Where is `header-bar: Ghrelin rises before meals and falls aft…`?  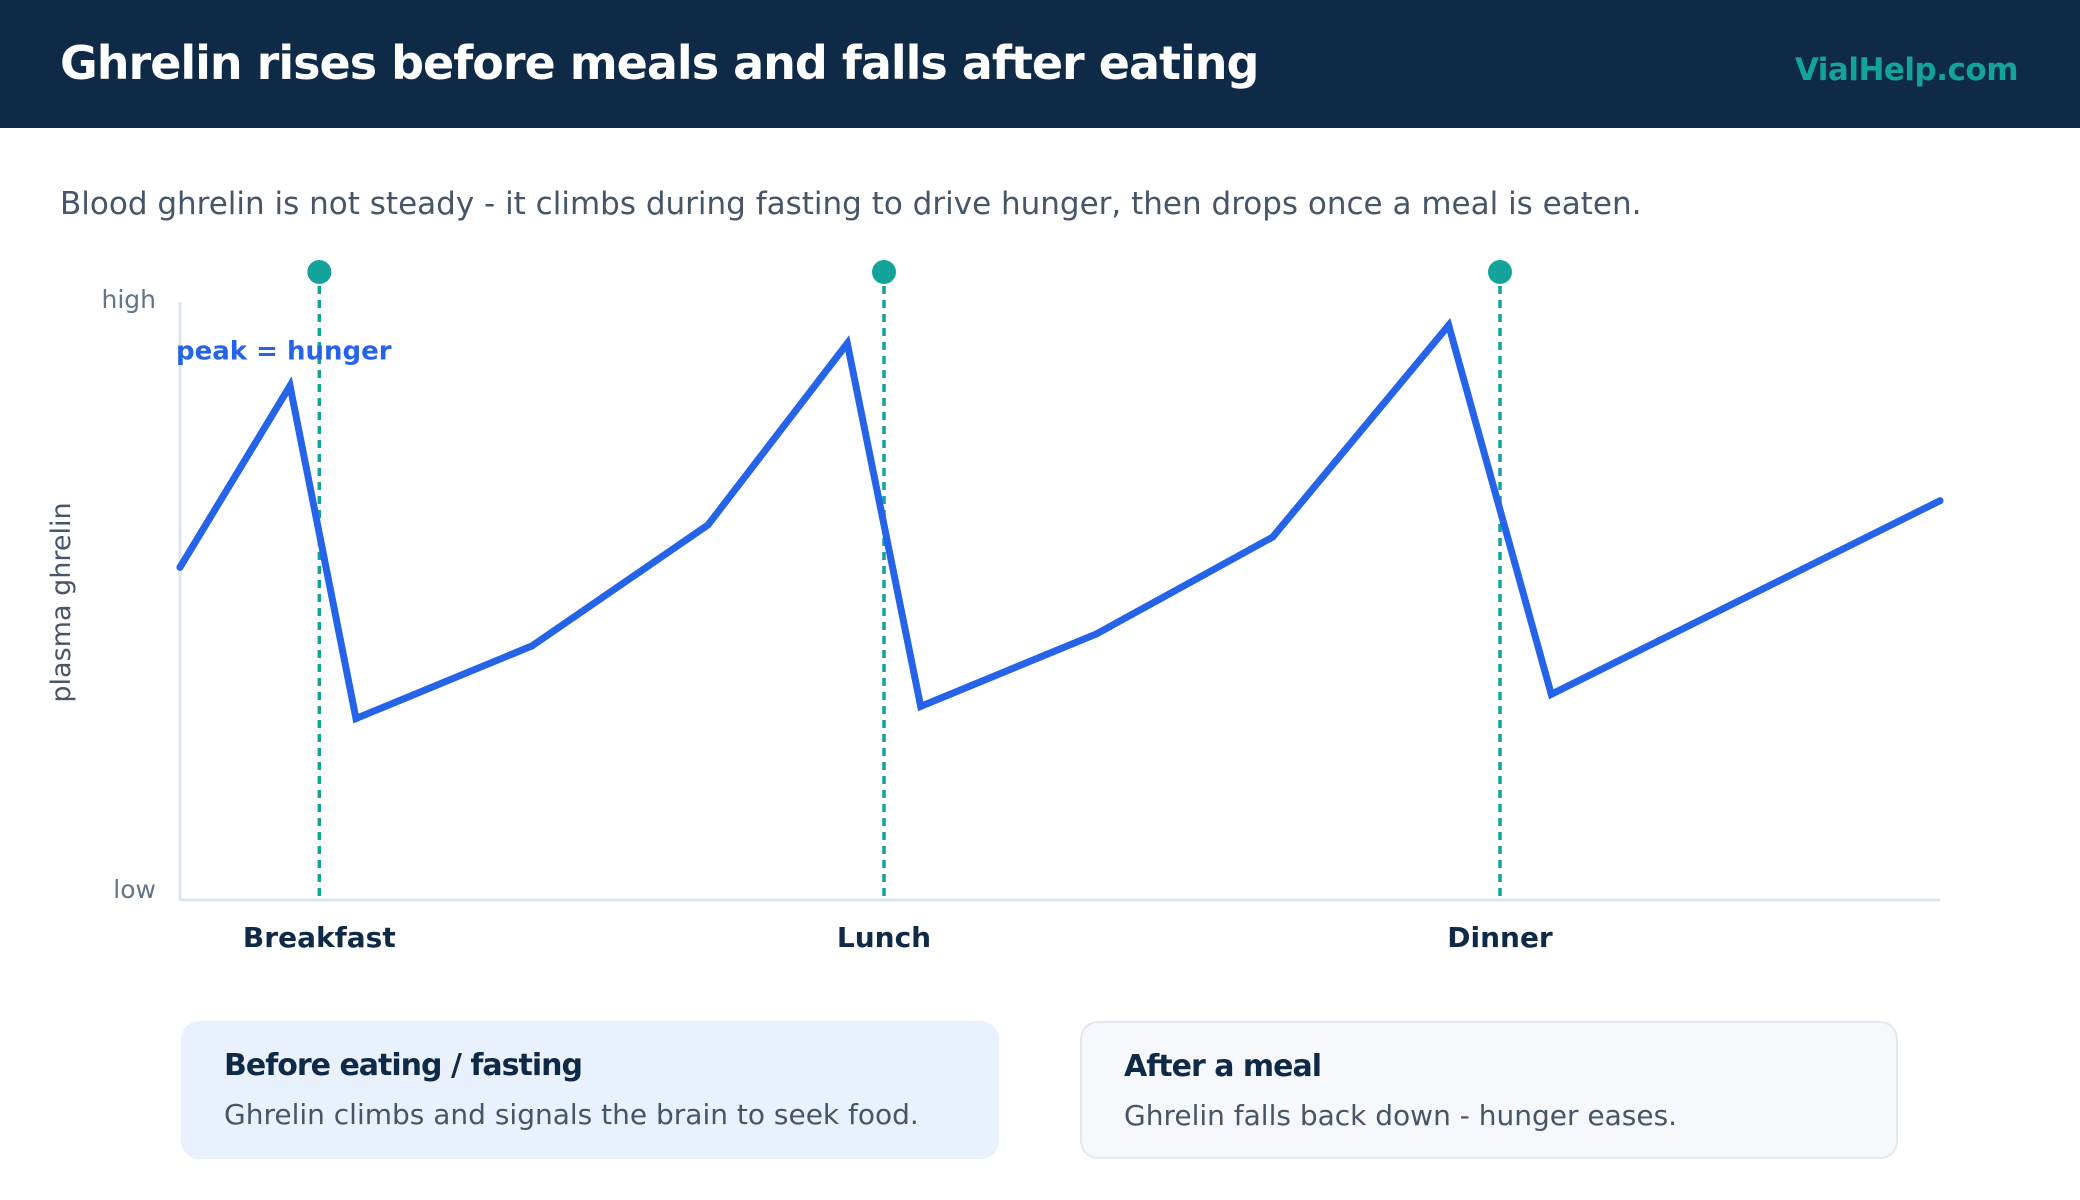 header-bar: Ghrelin rises before meals and falls aft… is located at coordinates (1040, 64).